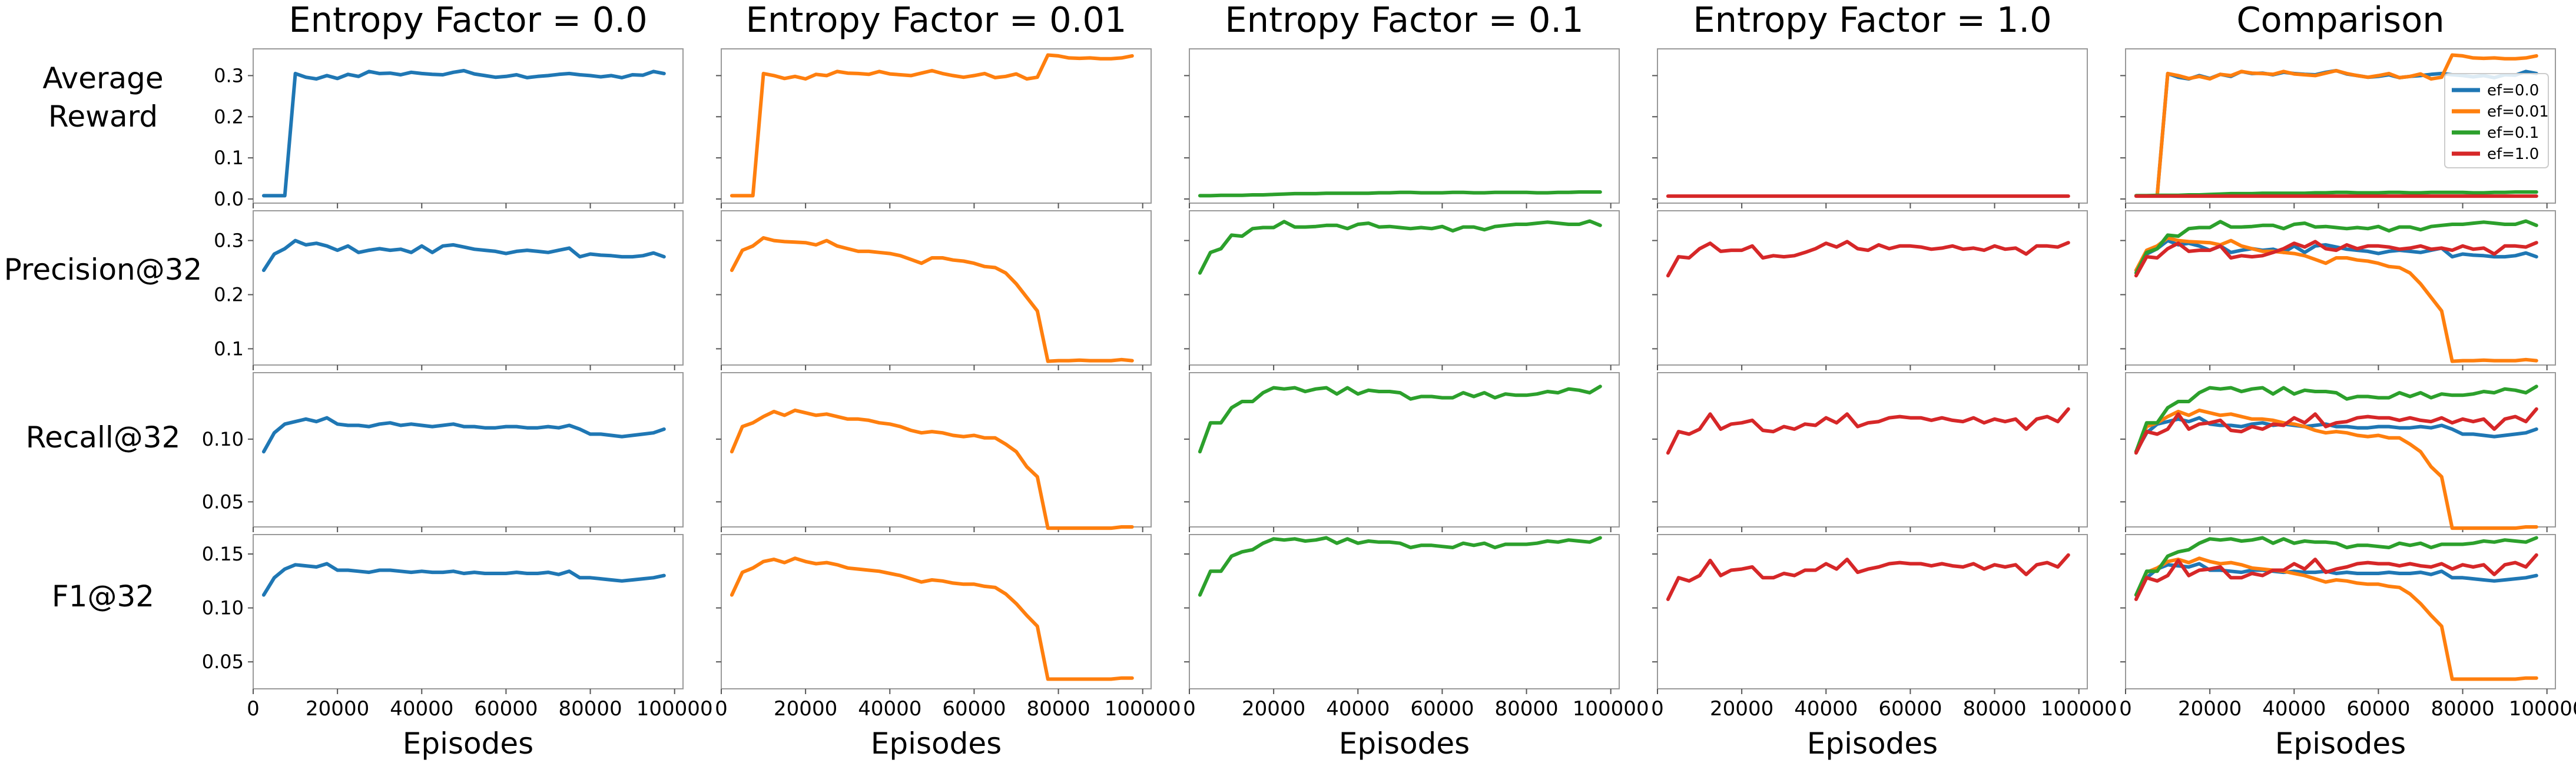 This screenshot has width=2576, height=763. Describe the element at coordinates (1416, 627) in the screenshot. I see `panel-4-3: 0 20000 40000 60000 80000 100000` at that location.